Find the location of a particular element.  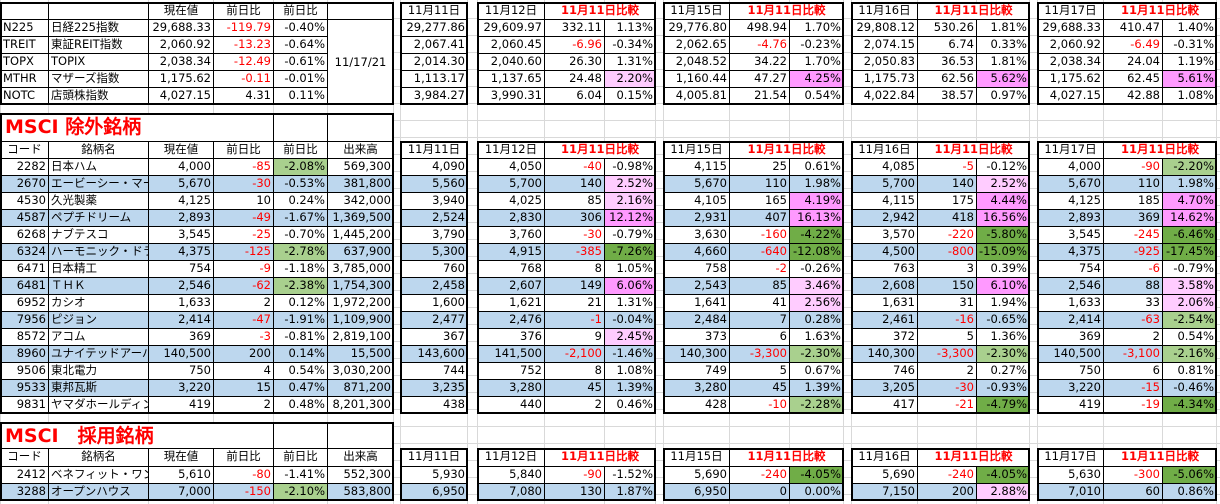

comparison-price-cell: 4,125 is located at coordinates (1070, 201).